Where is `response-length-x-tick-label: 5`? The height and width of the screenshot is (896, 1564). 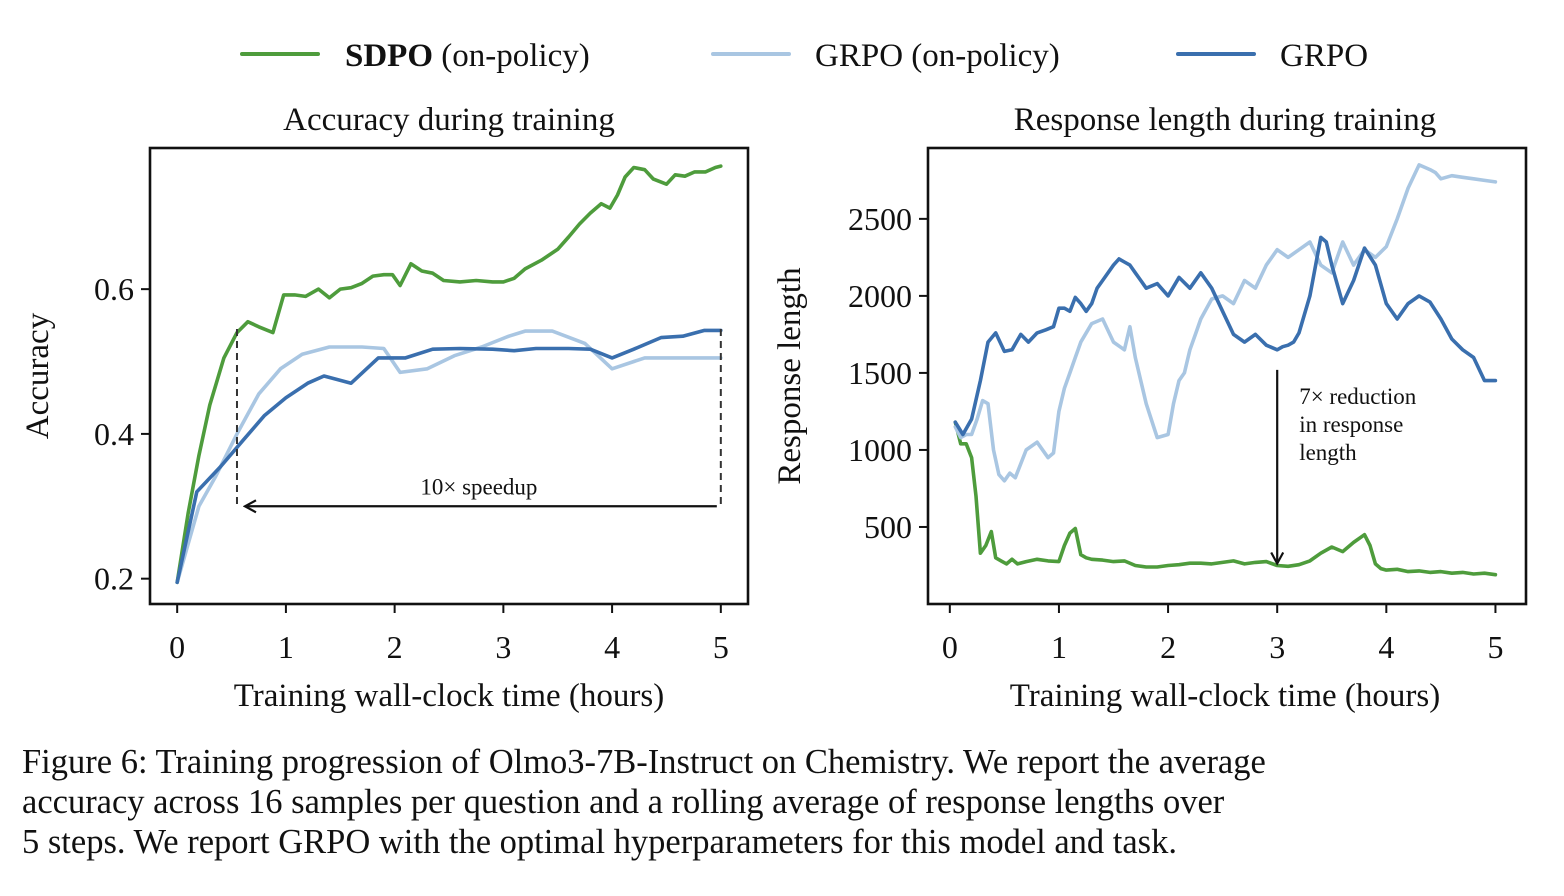 response-length-x-tick-label: 5 is located at coordinates (1495, 647).